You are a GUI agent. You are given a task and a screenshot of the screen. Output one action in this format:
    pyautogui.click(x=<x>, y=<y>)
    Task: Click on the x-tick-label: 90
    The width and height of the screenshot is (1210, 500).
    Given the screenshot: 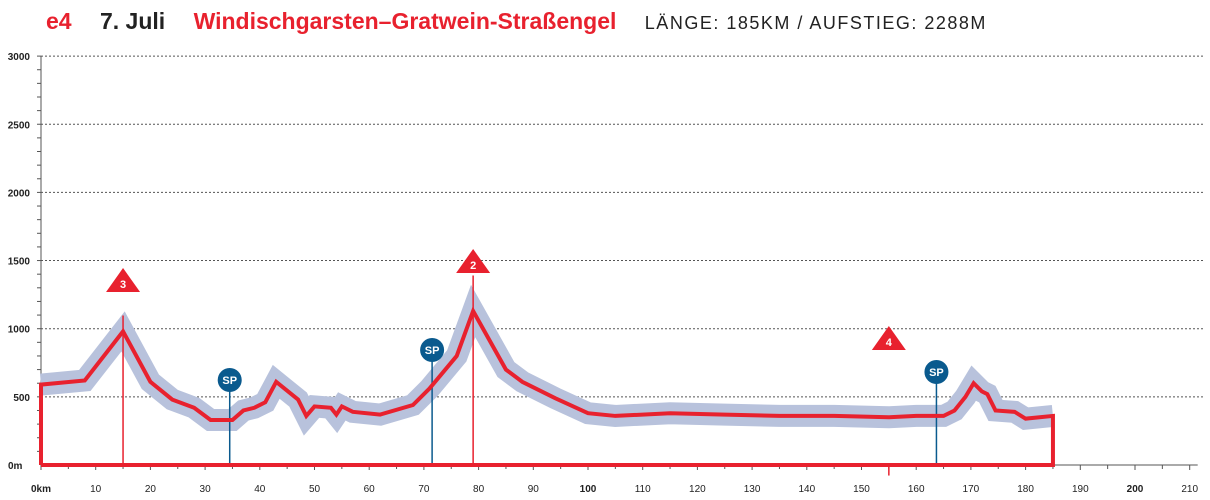 What is the action you would take?
    pyautogui.click(x=534, y=489)
    